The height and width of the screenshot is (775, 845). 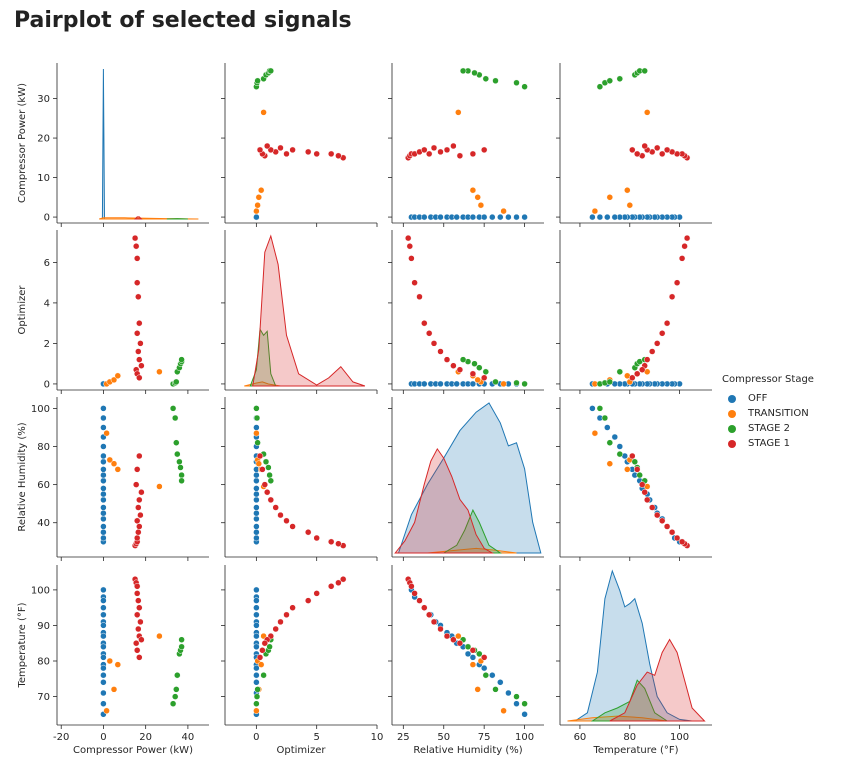 I want to click on y-tick-label: 10, so click(x=43, y=178).